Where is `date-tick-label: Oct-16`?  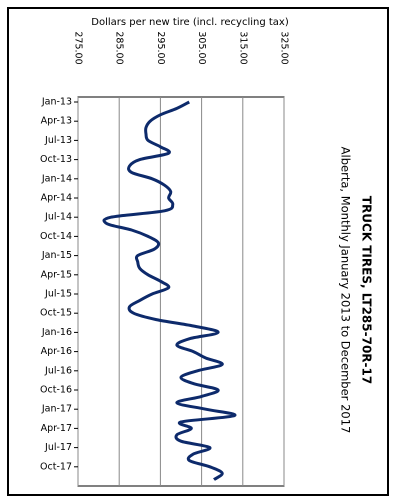 date-tick-label: Oct-16 is located at coordinates (56, 390).